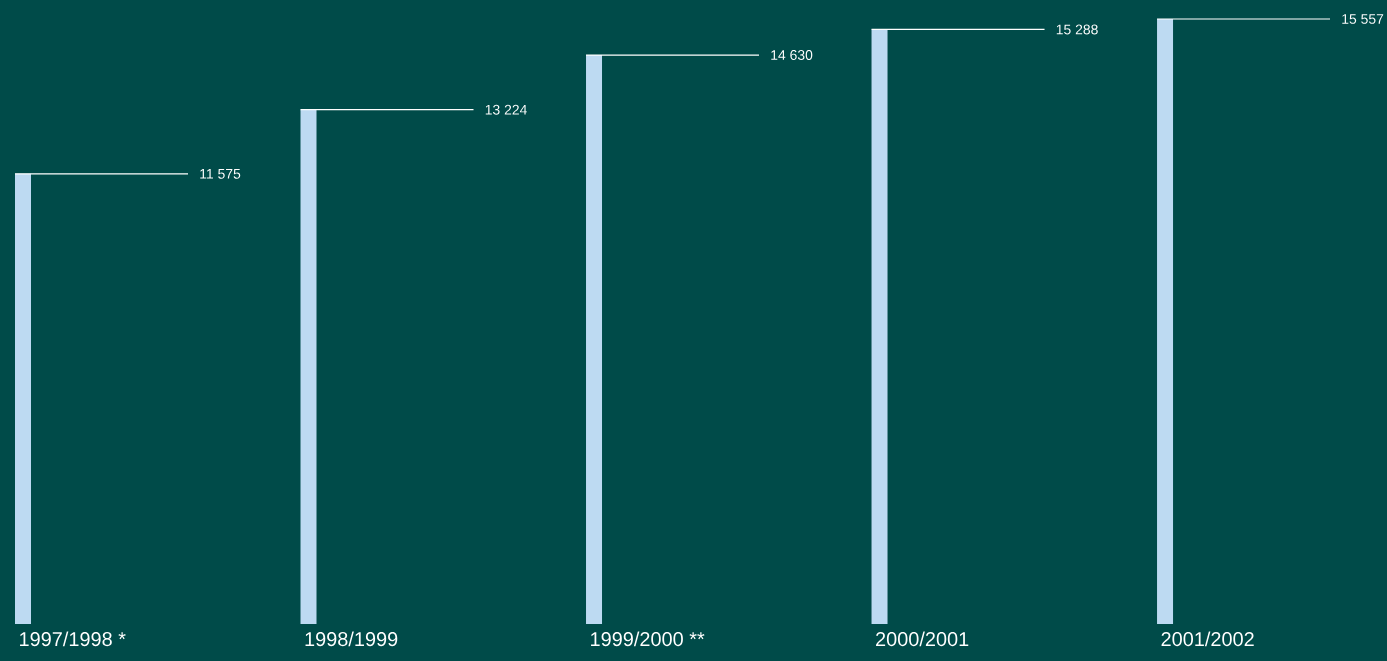 The height and width of the screenshot is (661, 1387). Describe the element at coordinates (73, 639) in the screenshot. I see `x-tick-label: 1997/1998 *` at that location.